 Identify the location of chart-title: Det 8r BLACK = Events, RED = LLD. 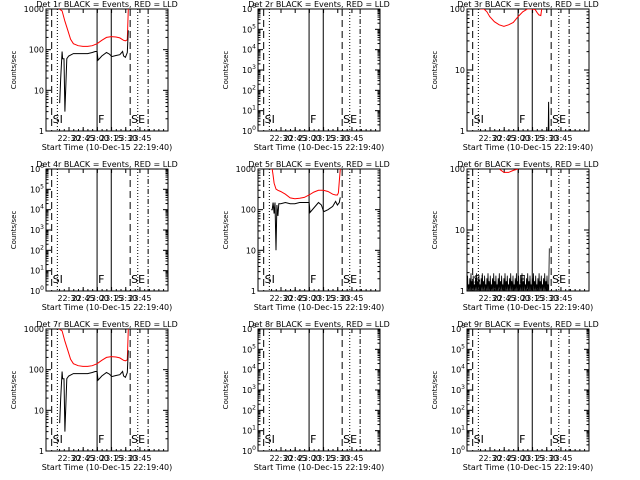
(319, 324).